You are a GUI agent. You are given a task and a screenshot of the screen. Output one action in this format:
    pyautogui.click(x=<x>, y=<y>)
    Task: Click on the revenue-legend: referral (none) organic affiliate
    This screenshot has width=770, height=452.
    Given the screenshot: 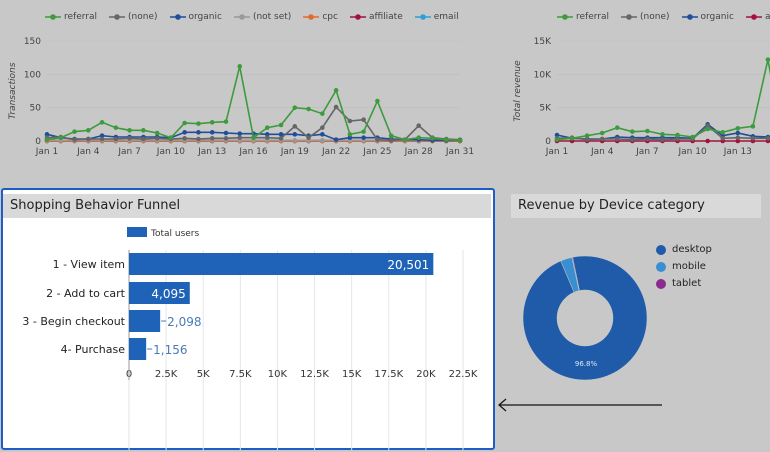 What is the action you would take?
    pyautogui.click(x=663, y=18)
    